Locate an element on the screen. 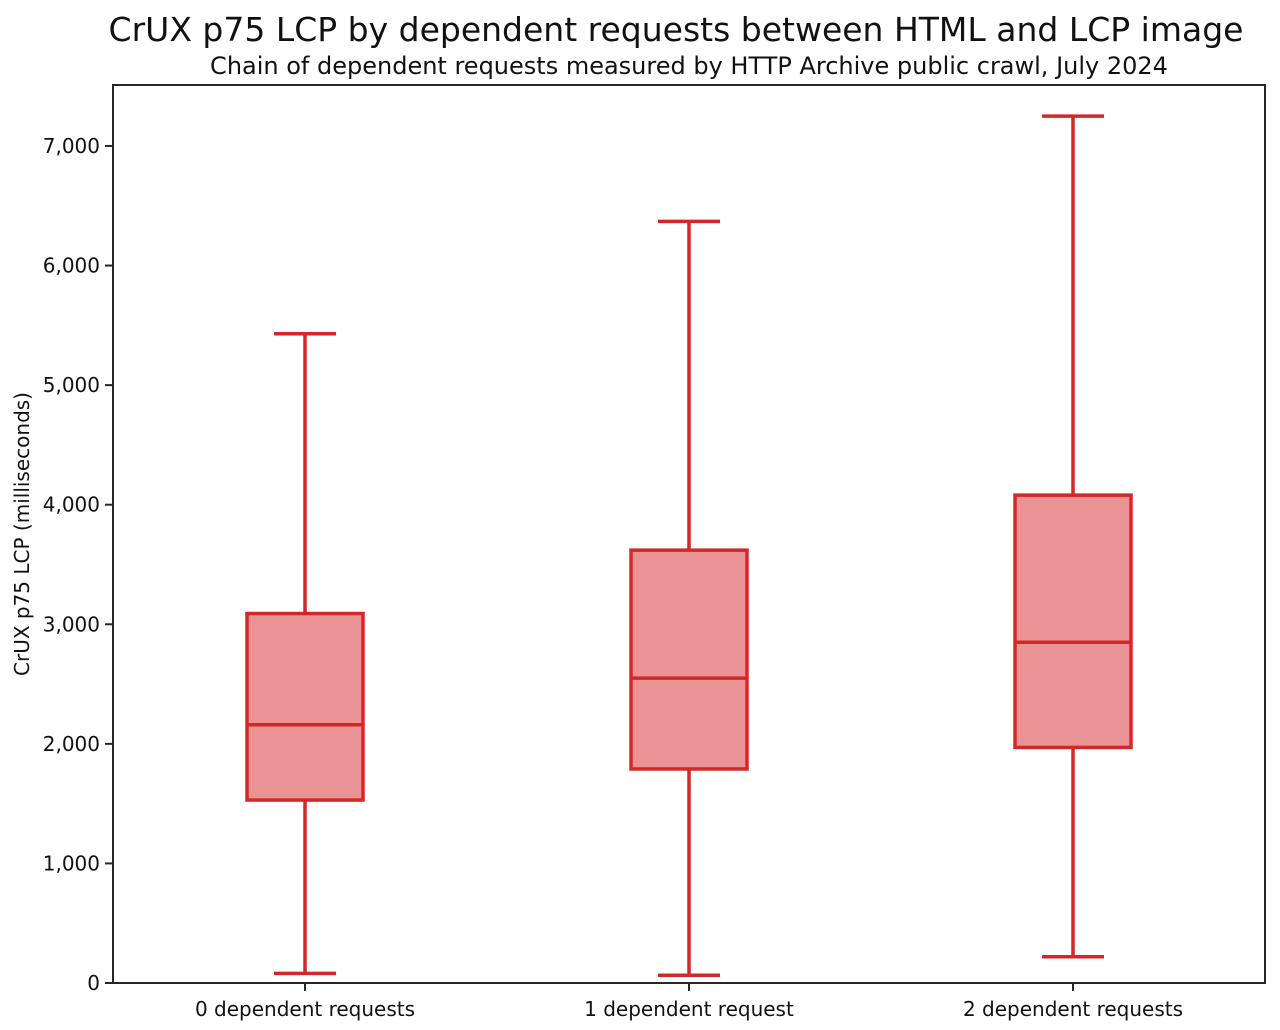 The height and width of the screenshot is (1030, 1280). boxplot-2-dependent-requests is located at coordinates (1073, 536).